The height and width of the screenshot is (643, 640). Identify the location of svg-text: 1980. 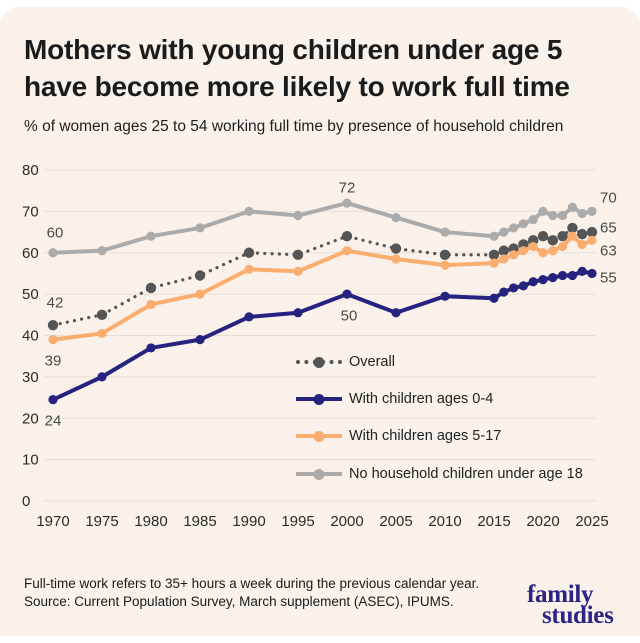
(150, 521).